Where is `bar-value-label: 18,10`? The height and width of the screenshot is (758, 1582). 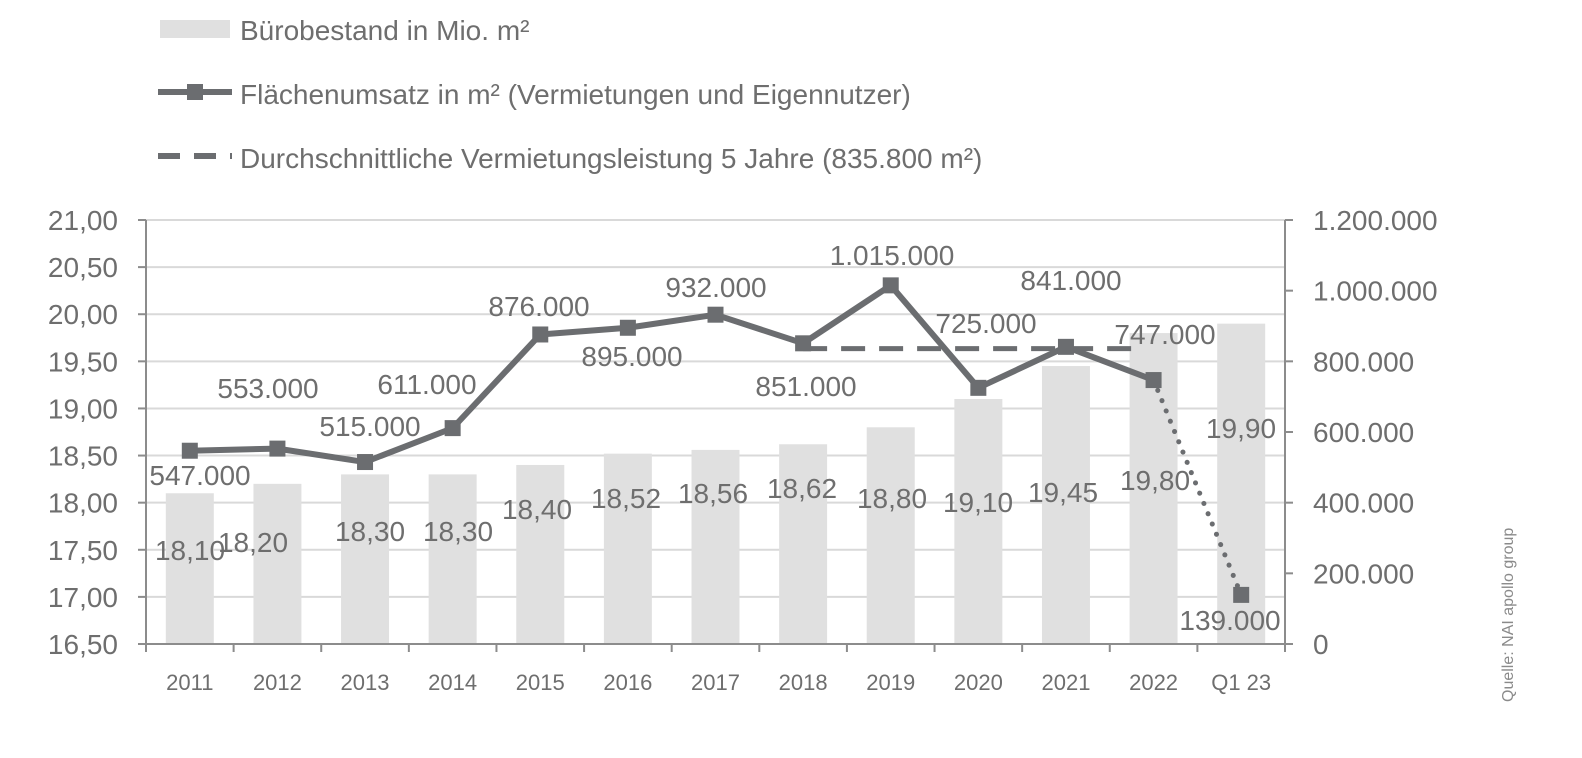 bar-value-label: 18,10 is located at coordinates (190, 550).